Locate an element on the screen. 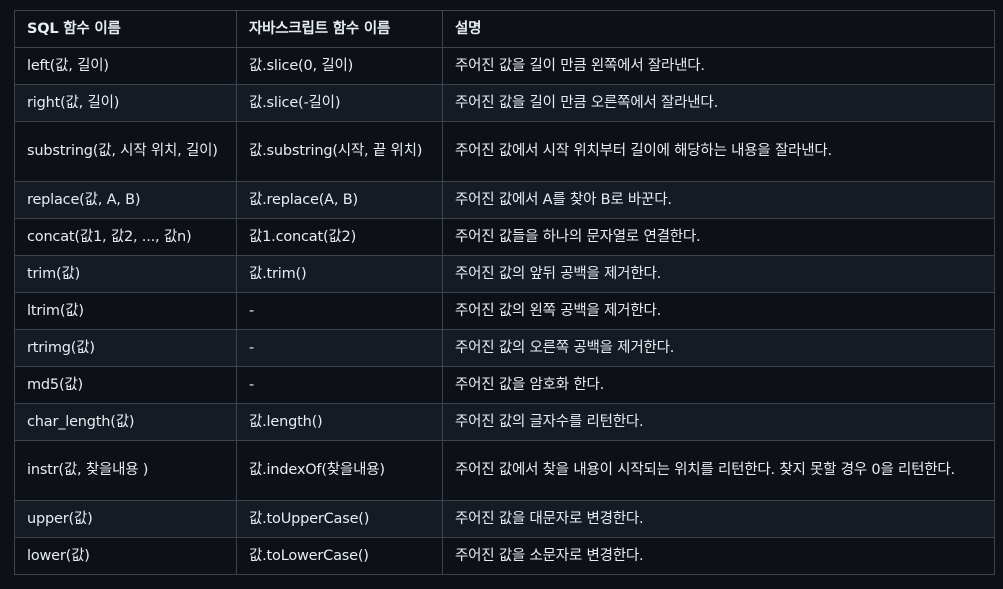 The image size is (1003, 589). description-cell: 주어진 값의 왼쪽 공백을 제거한다. is located at coordinates (718, 311).